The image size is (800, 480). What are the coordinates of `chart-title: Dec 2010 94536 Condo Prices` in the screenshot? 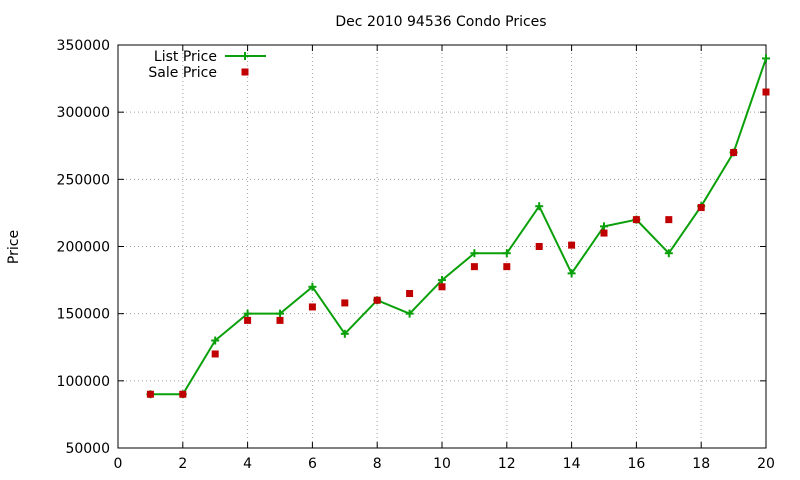 It's located at (440, 22).